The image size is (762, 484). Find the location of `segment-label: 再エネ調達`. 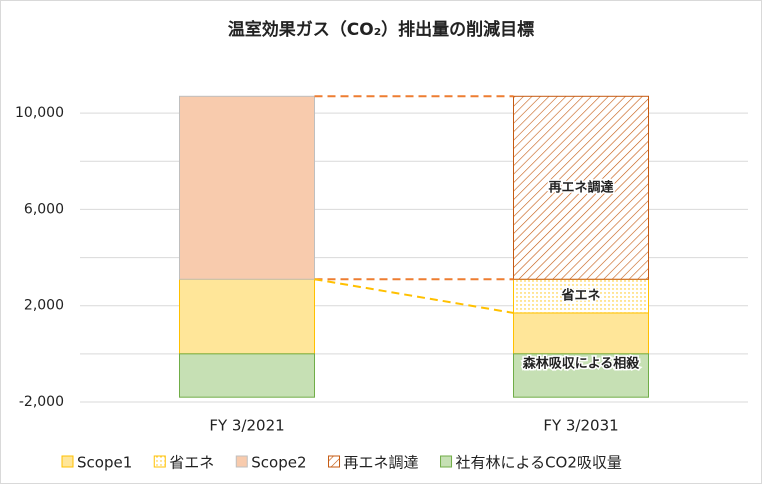

segment-label: 再エネ調達 is located at coordinates (580, 187).